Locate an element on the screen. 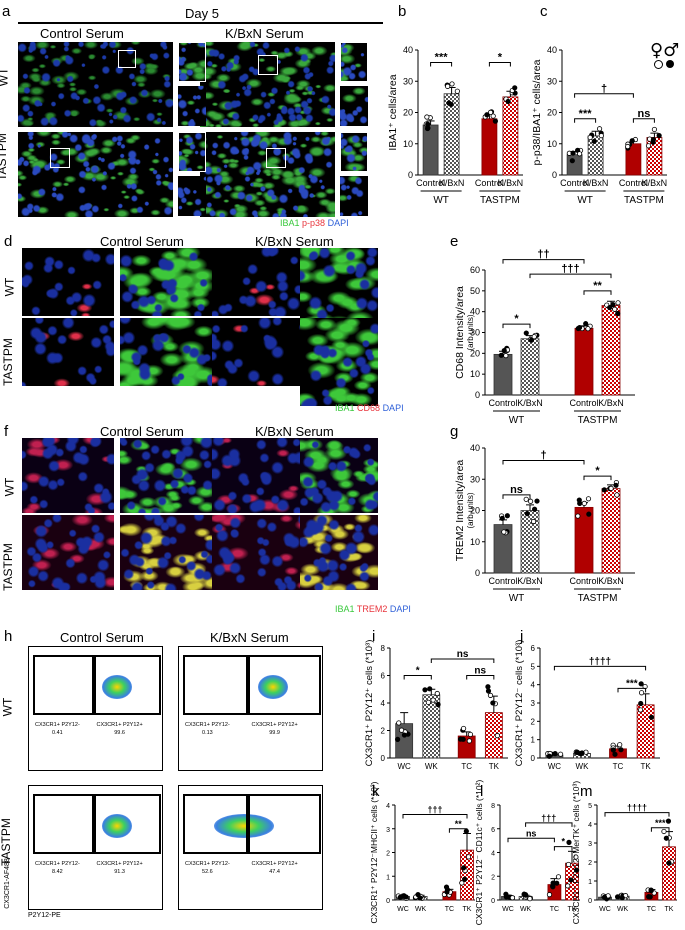  ytick-label-j: 1 is located at coordinates (533, 740).